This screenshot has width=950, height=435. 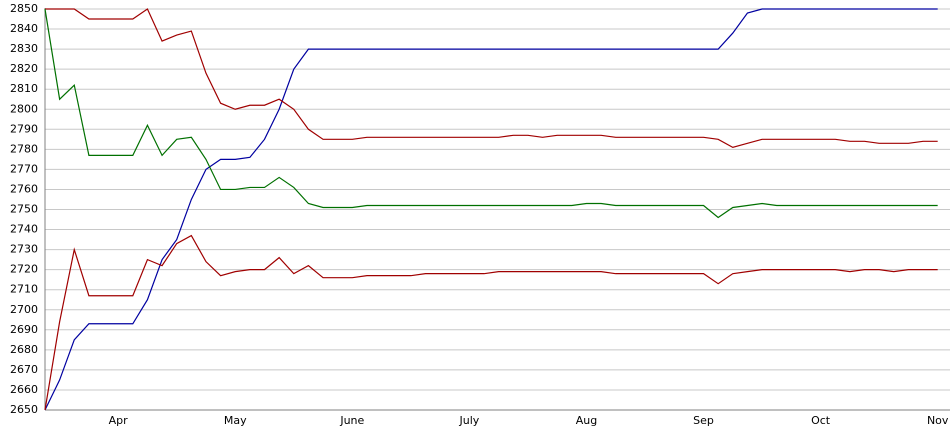 I want to click on y-tick-label: 2740, so click(x=24, y=229).